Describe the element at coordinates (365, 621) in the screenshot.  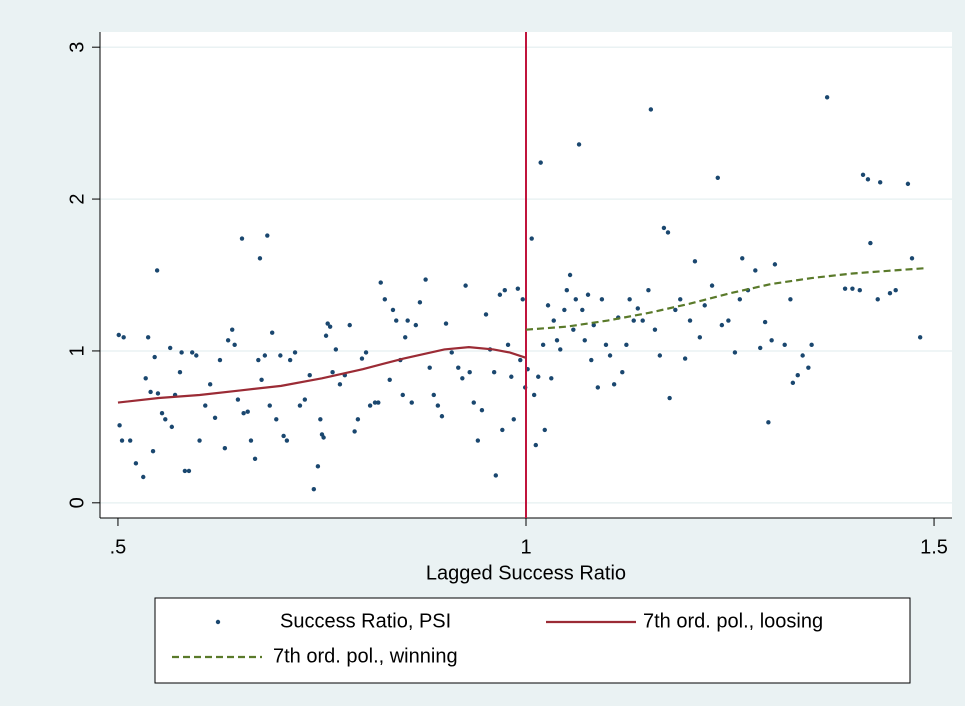
I see `legend-label: Success Ratio, PSI` at that location.